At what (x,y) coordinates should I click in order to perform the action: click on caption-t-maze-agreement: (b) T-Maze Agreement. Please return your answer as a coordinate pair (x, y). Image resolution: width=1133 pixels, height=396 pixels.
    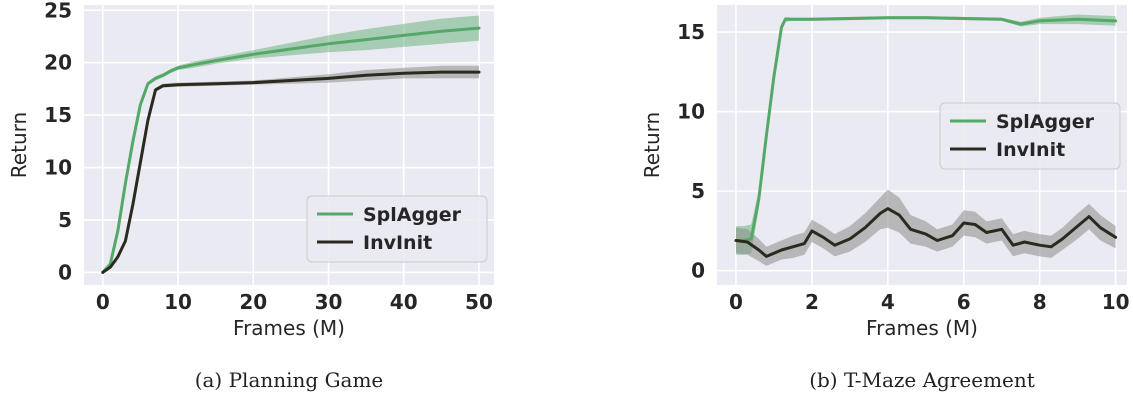
    Looking at the image, I should click on (922, 380).